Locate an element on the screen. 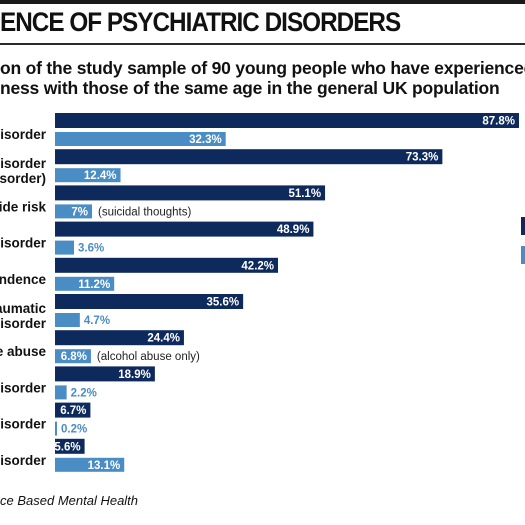 The image size is (525, 525). bar-light-value-label: 0.2% is located at coordinates (74, 430).